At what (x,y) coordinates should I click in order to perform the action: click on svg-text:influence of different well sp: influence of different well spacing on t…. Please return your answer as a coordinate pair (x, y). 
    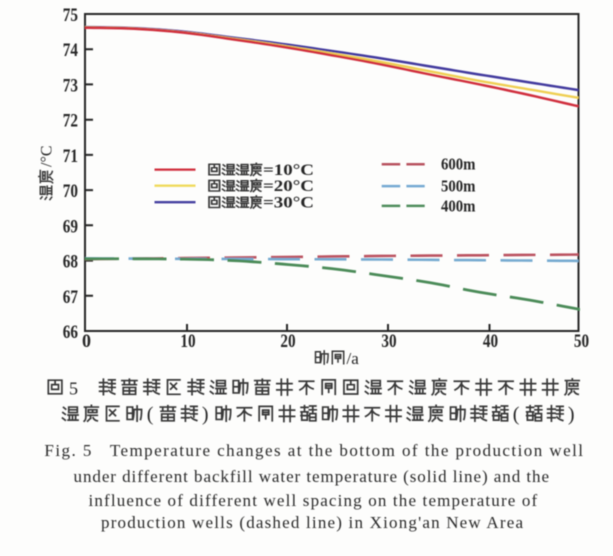
    Looking at the image, I should click on (313, 500).